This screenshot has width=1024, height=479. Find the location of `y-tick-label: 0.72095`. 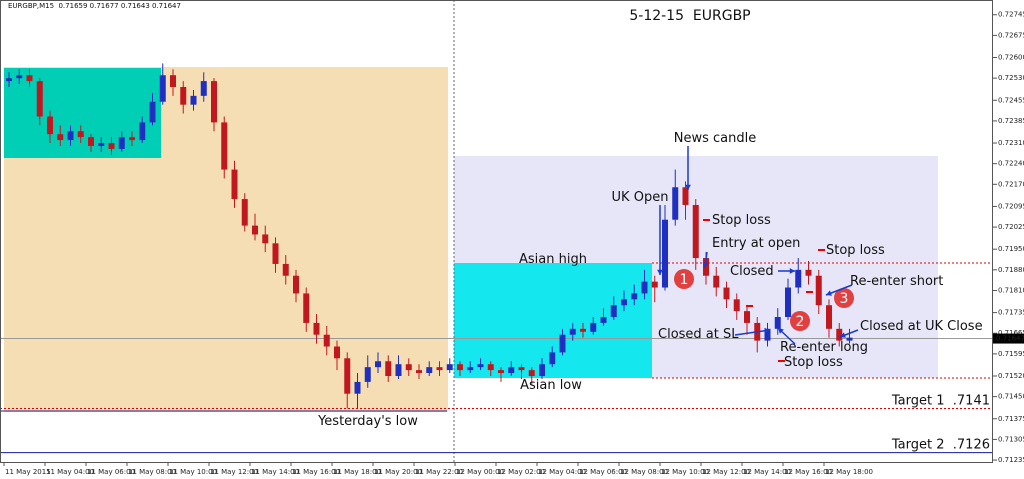

y-tick-label: 0.72095 is located at coordinates (1011, 206).